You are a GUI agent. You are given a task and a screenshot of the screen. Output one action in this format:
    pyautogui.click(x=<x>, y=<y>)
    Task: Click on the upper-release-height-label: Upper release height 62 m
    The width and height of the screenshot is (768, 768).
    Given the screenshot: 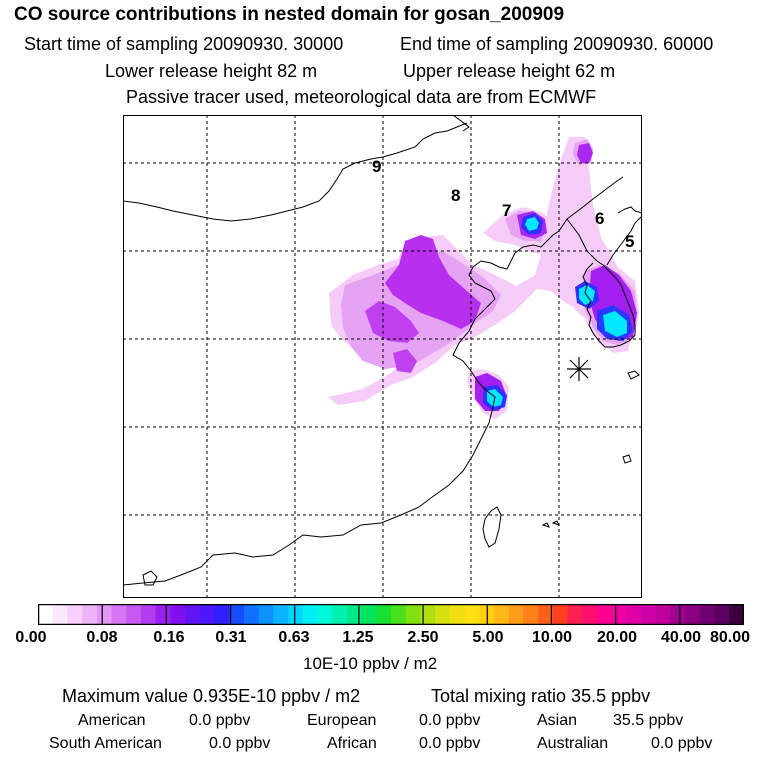 What is the action you would take?
    pyautogui.click(x=509, y=71)
    